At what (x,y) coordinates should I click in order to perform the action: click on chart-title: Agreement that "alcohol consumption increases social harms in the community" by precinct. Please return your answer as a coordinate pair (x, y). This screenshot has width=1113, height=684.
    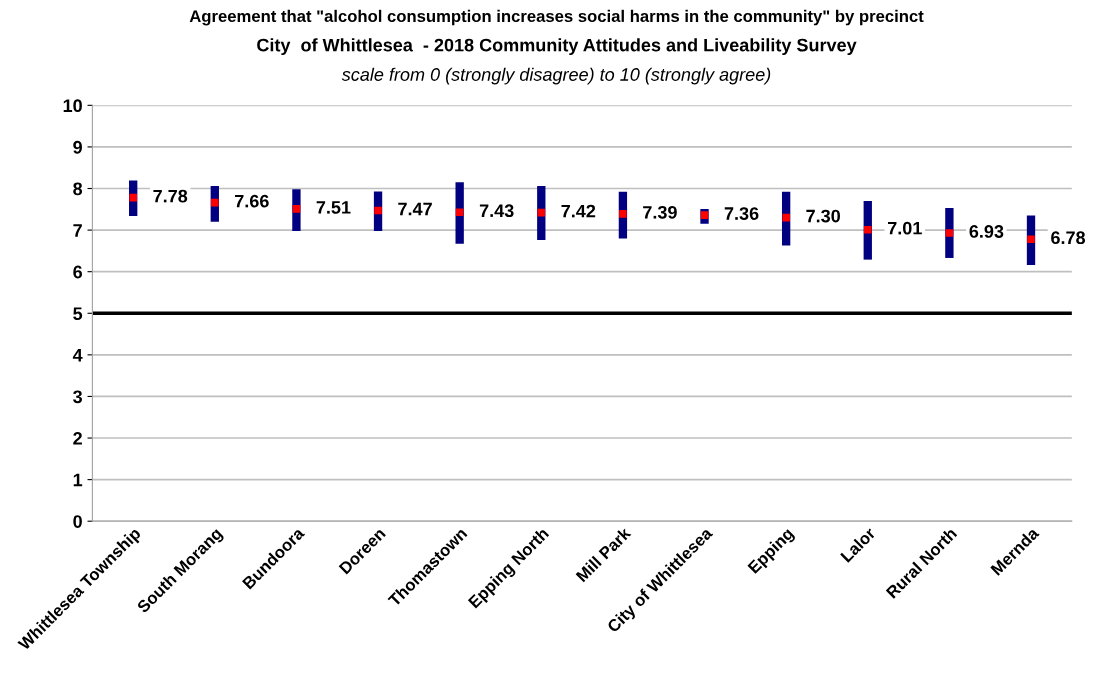
    Looking at the image, I should click on (556, 17).